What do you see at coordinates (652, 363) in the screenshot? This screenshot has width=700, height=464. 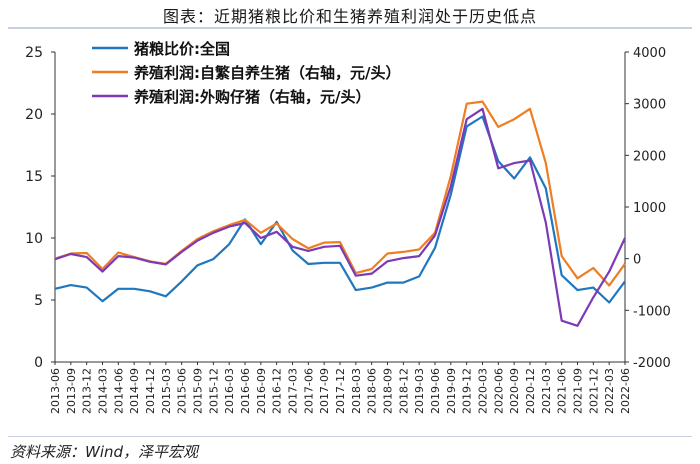 I see `right-tick-label: -2000` at bounding box center [652, 363].